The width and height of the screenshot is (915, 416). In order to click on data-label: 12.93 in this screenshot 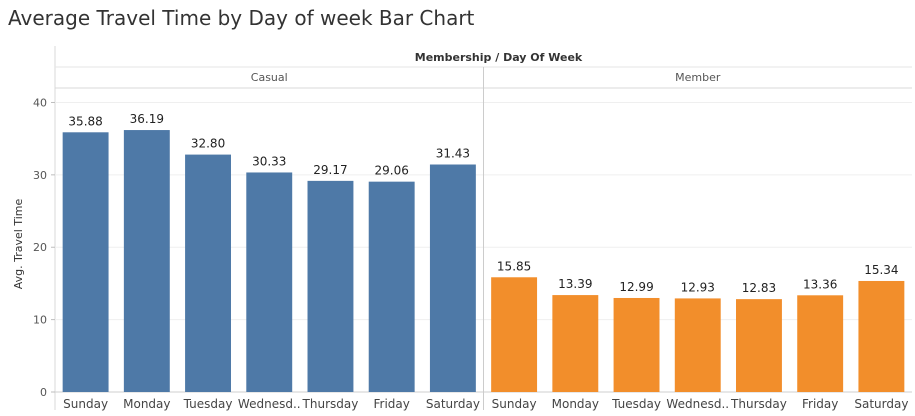, I will do `click(698, 287)`.